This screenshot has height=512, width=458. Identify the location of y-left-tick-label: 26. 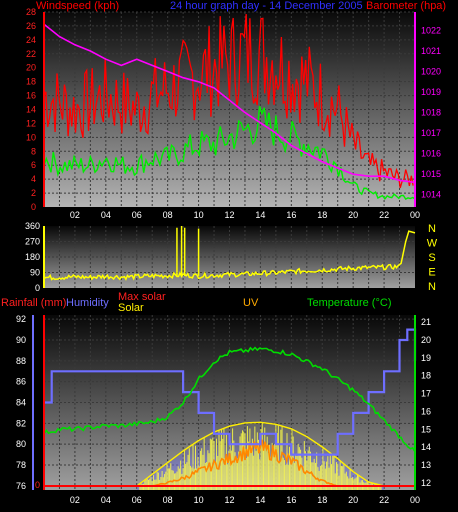
(31, 26).